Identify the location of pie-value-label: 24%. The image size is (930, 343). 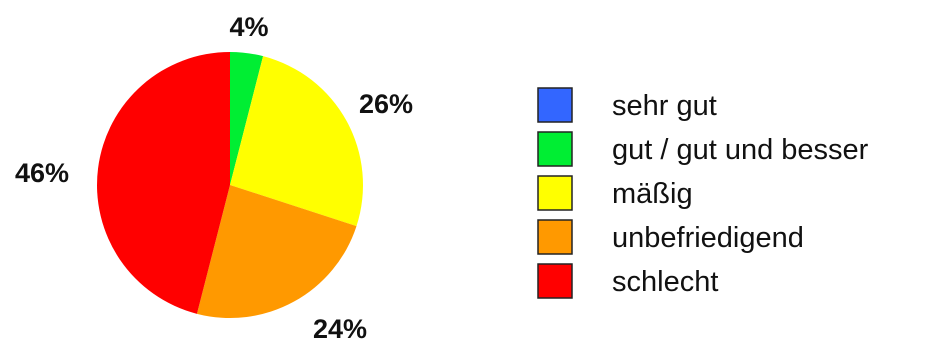
(340, 328).